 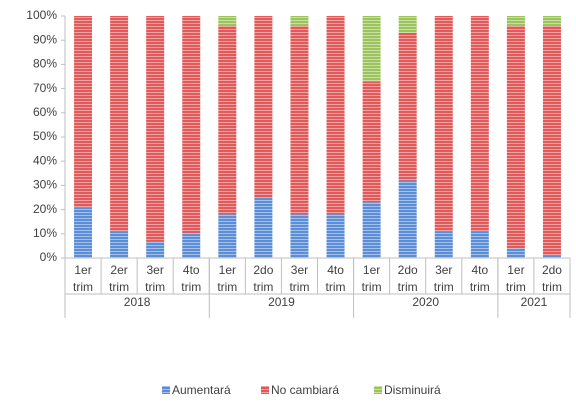 What do you see at coordinates (41, 15) in the screenshot?
I see `y-tick-label: 100%` at bounding box center [41, 15].